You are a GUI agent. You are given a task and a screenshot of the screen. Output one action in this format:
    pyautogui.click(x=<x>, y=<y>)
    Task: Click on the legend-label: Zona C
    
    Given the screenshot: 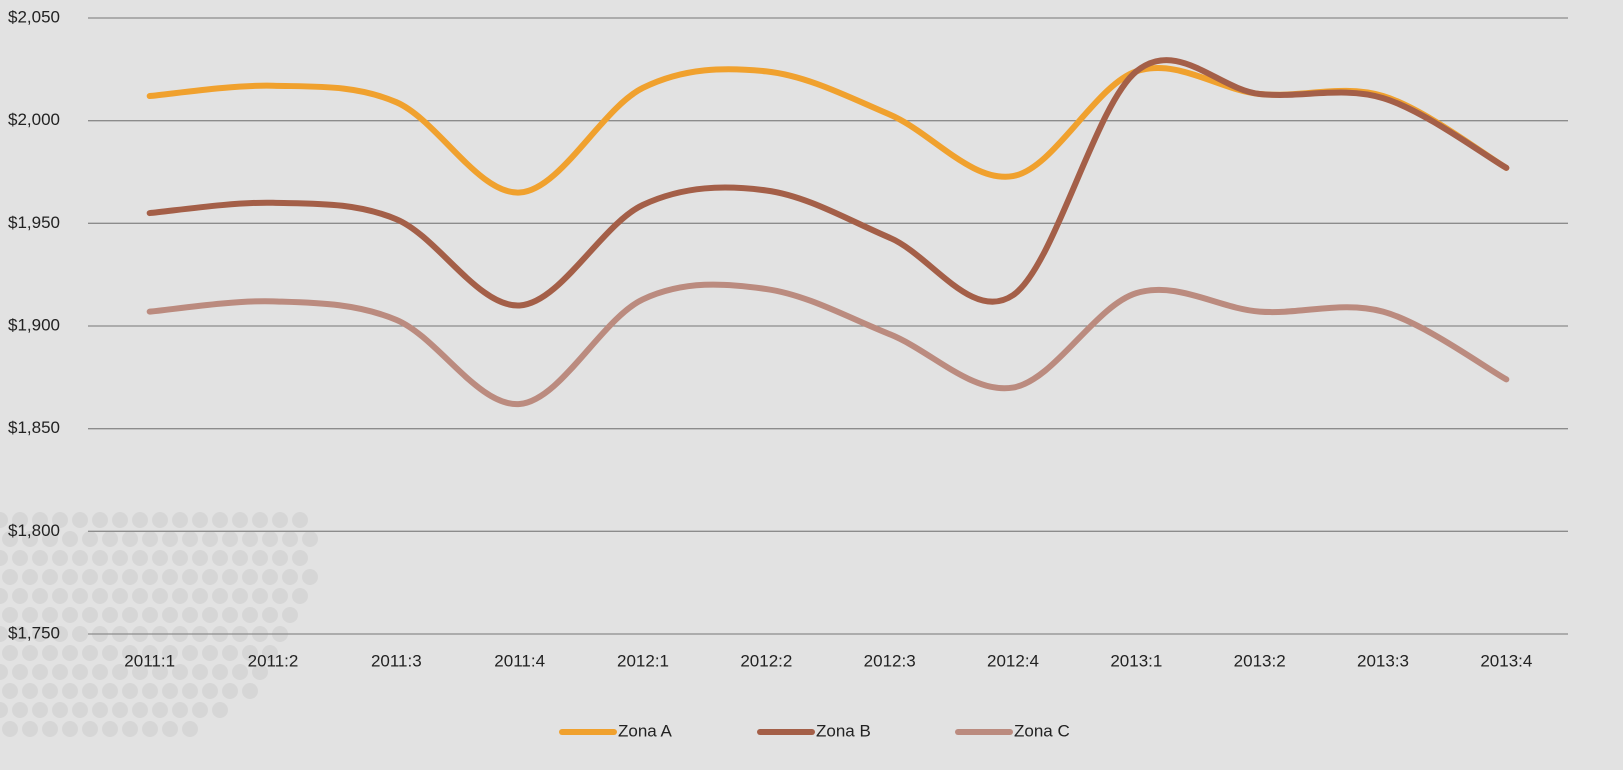 What is the action you would take?
    pyautogui.click(x=1042, y=730)
    